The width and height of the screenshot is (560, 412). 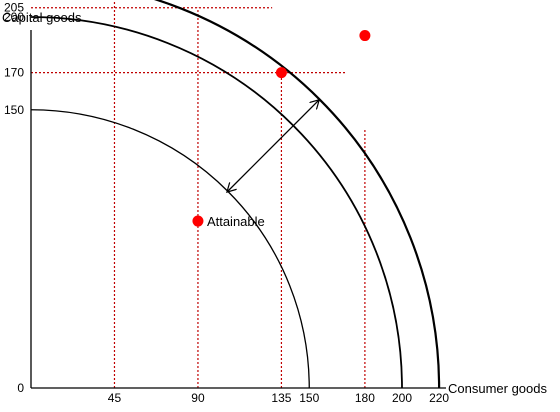 I want to click on shift-arrow-line, so click(x=273, y=145).